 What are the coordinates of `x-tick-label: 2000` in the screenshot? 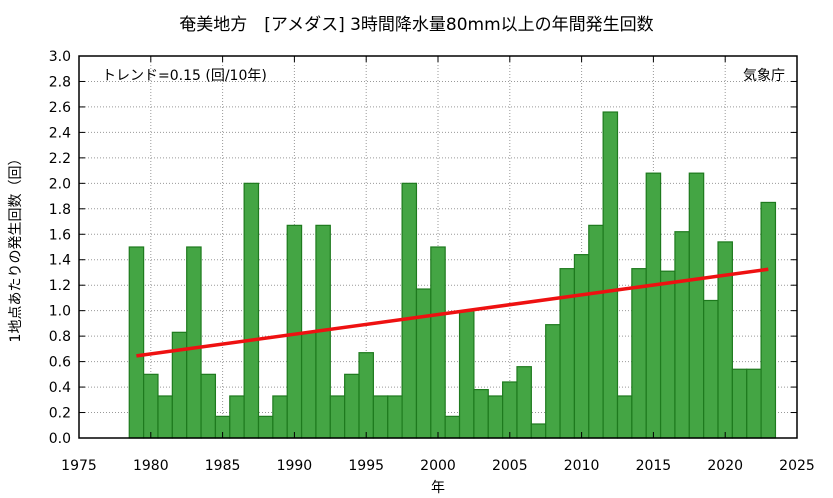 It's located at (438, 466).